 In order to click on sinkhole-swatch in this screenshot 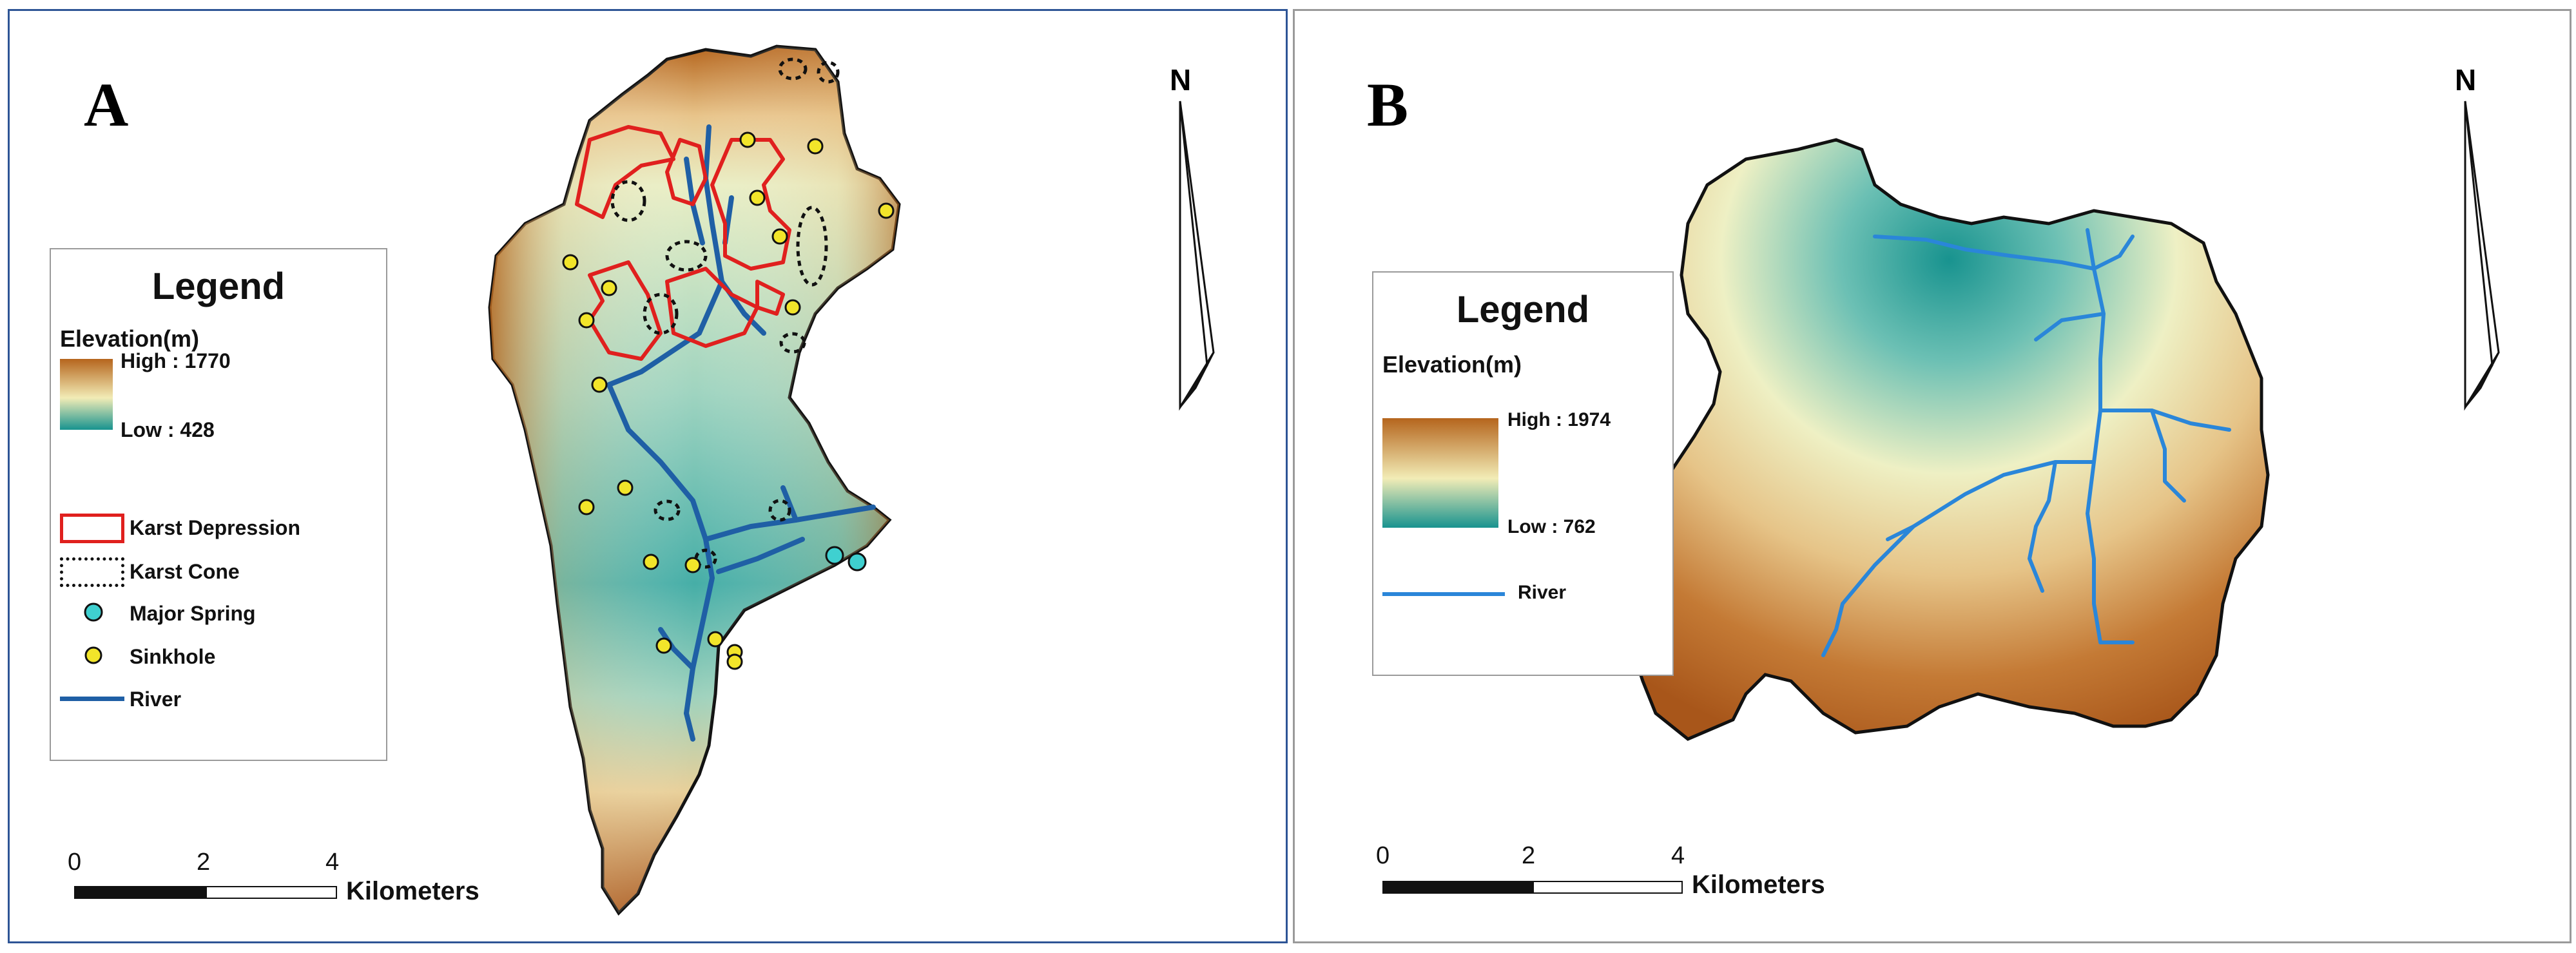, I will do `click(93, 655)`.